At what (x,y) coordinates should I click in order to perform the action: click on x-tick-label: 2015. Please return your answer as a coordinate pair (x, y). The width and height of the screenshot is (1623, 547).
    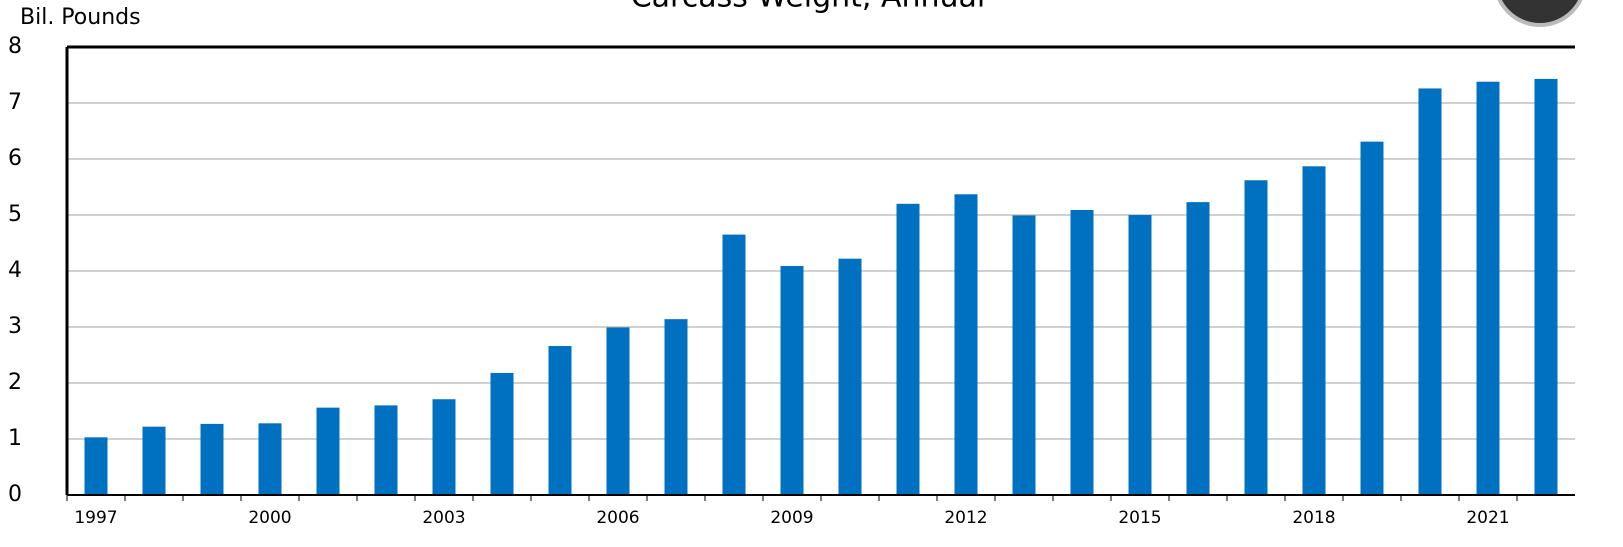
    Looking at the image, I should click on (1139, 518).